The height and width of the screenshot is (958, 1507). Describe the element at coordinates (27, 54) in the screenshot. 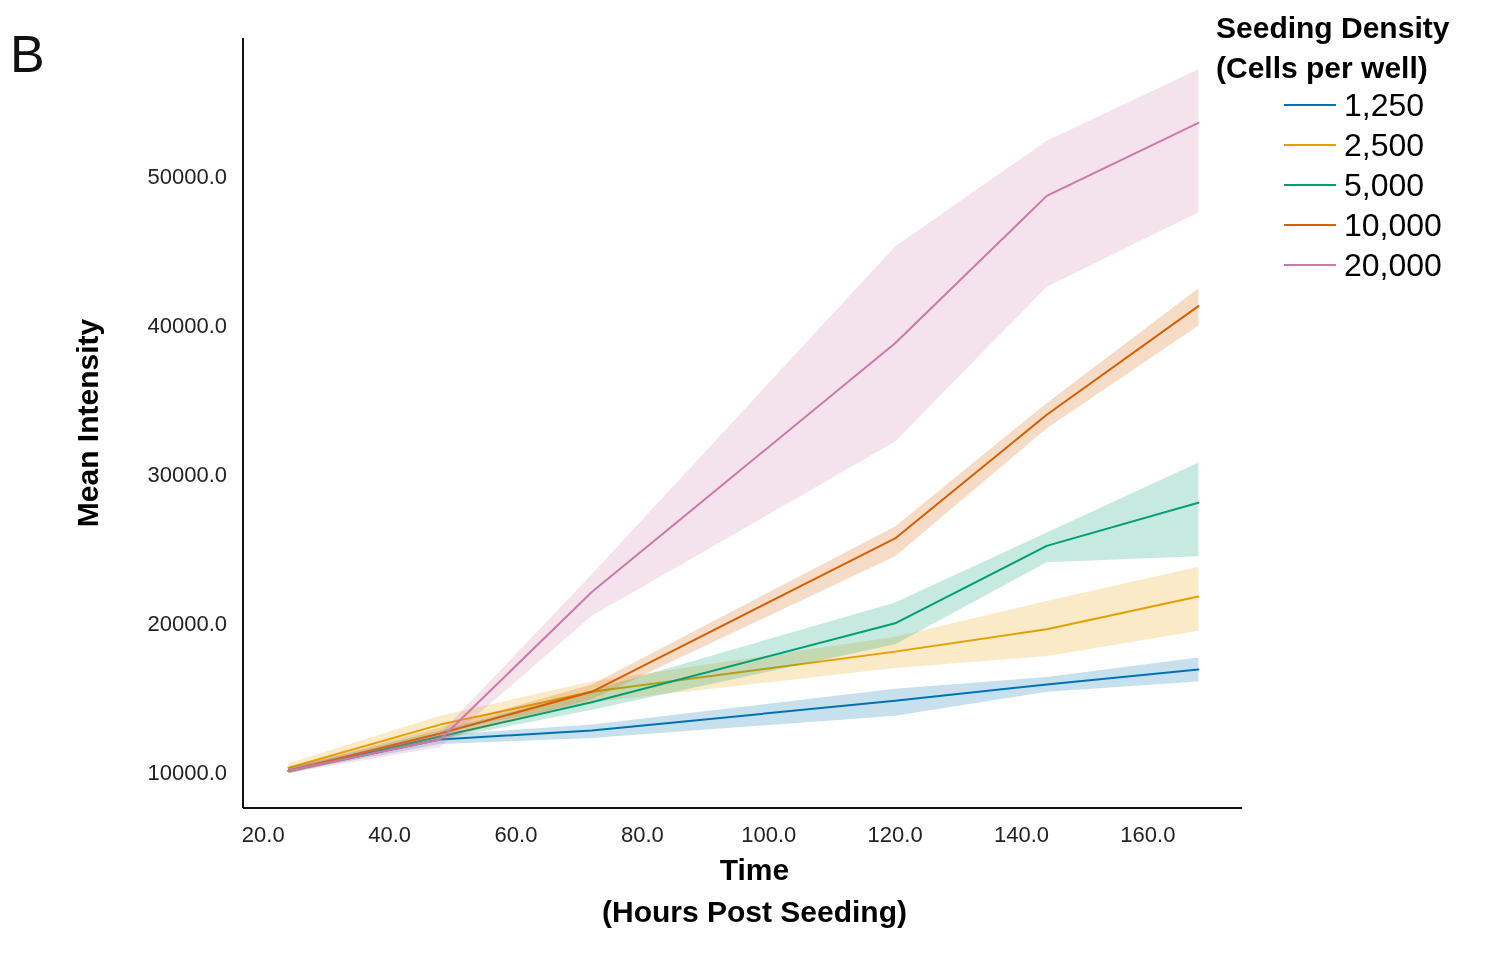

I see `text: B` at that location.